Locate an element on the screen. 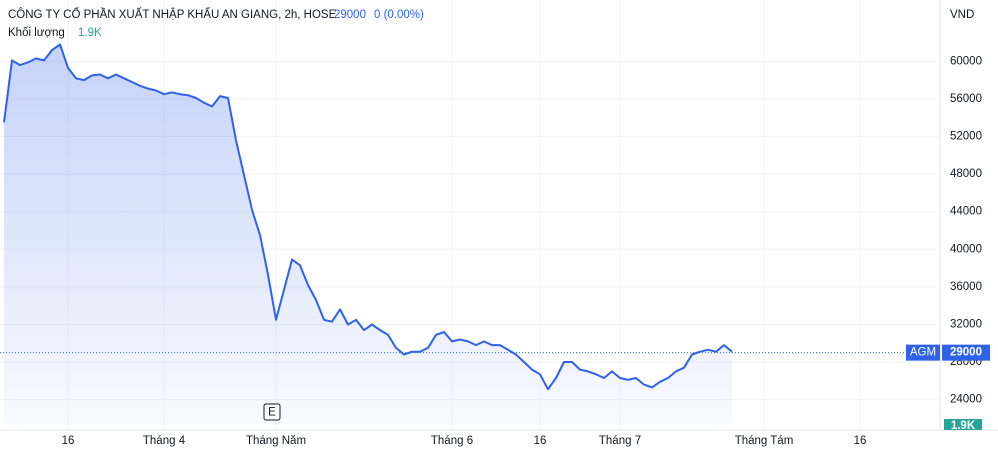 Image resolution: width=998 pixels, height=458 pixels. symbol-label: AGM is located at coordinates (923, 353).